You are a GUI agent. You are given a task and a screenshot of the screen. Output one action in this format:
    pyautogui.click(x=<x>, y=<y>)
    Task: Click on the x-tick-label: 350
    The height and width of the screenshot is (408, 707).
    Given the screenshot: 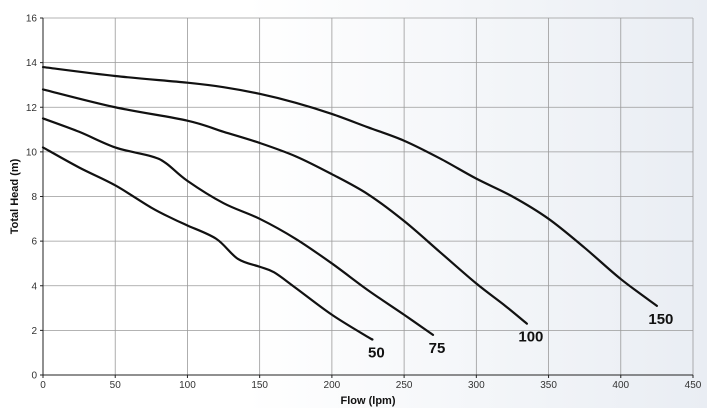 What is the action you would take?
    pyautogui.click(x=548, y=385)
    